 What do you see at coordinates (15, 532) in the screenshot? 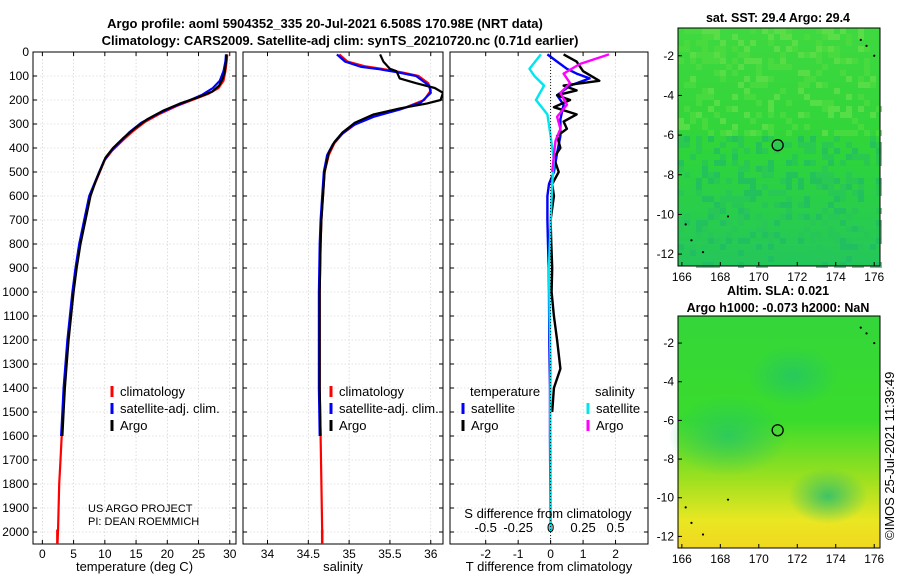
I see `y-tick-label: 2000` at bounding box center [15, 532].